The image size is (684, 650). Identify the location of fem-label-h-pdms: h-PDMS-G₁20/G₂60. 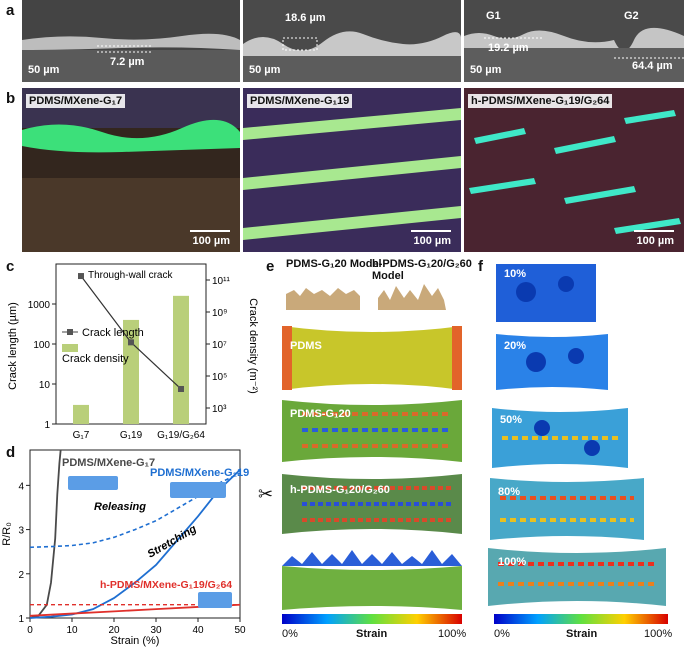
(340, 490).